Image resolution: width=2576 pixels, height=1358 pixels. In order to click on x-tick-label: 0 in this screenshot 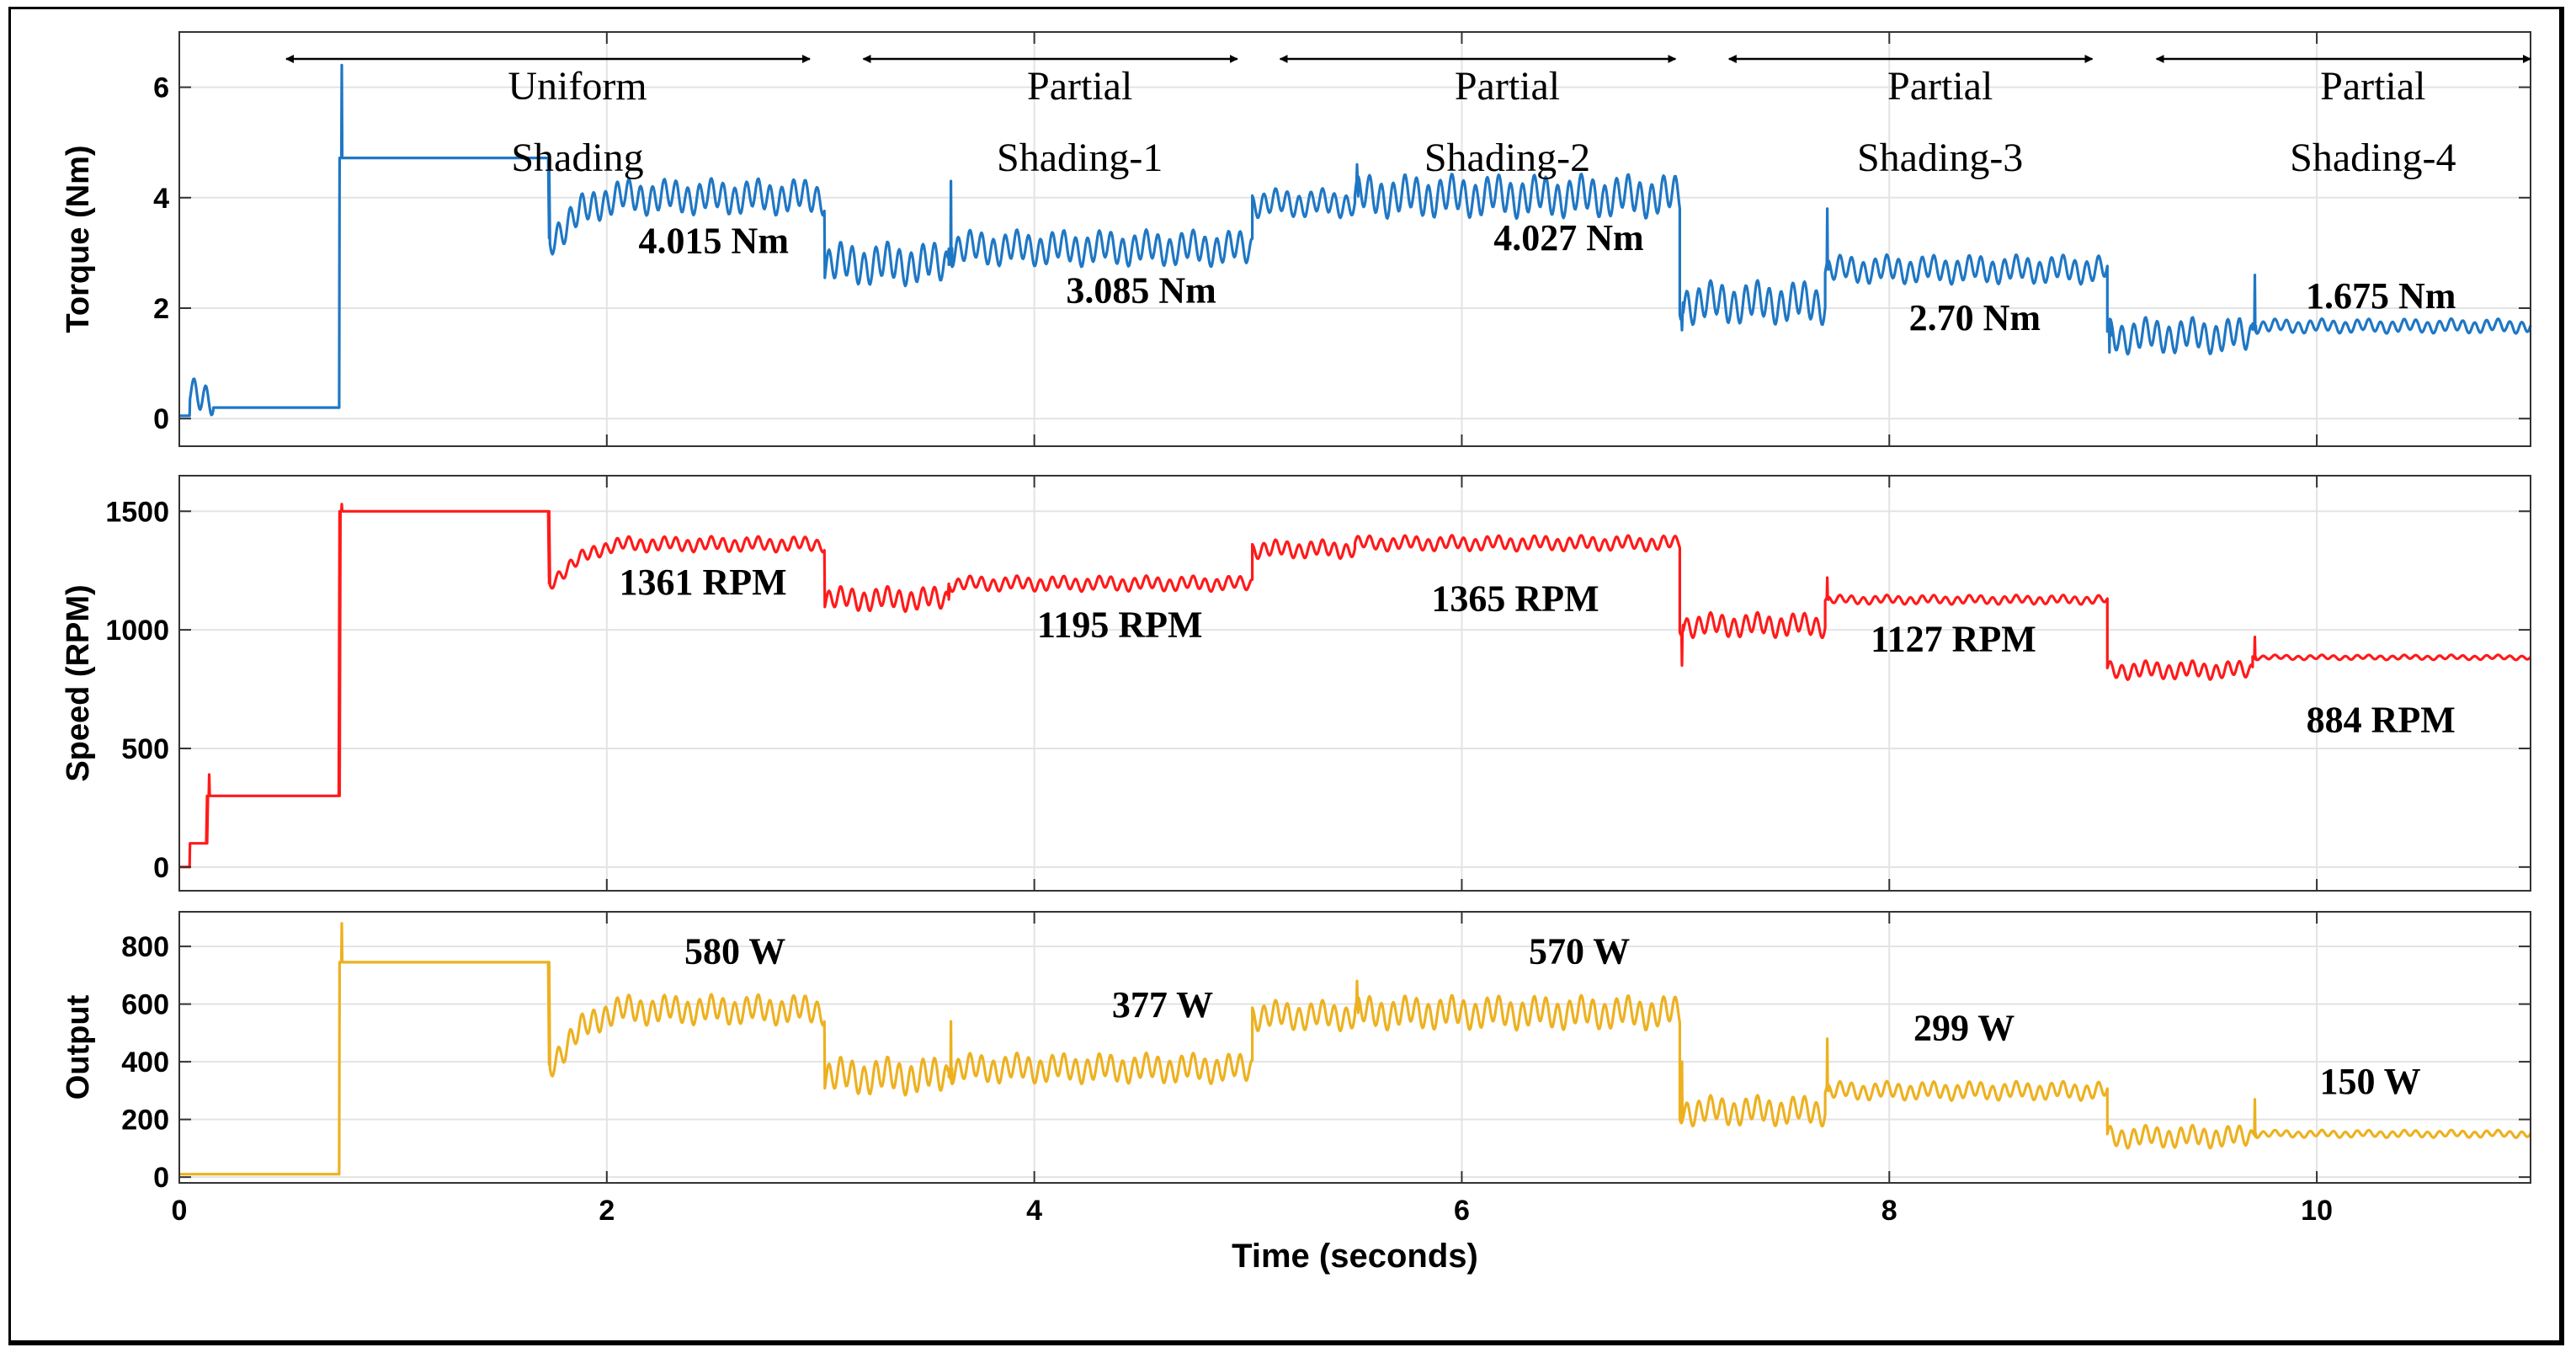, I will do `click(180, 1211)`.